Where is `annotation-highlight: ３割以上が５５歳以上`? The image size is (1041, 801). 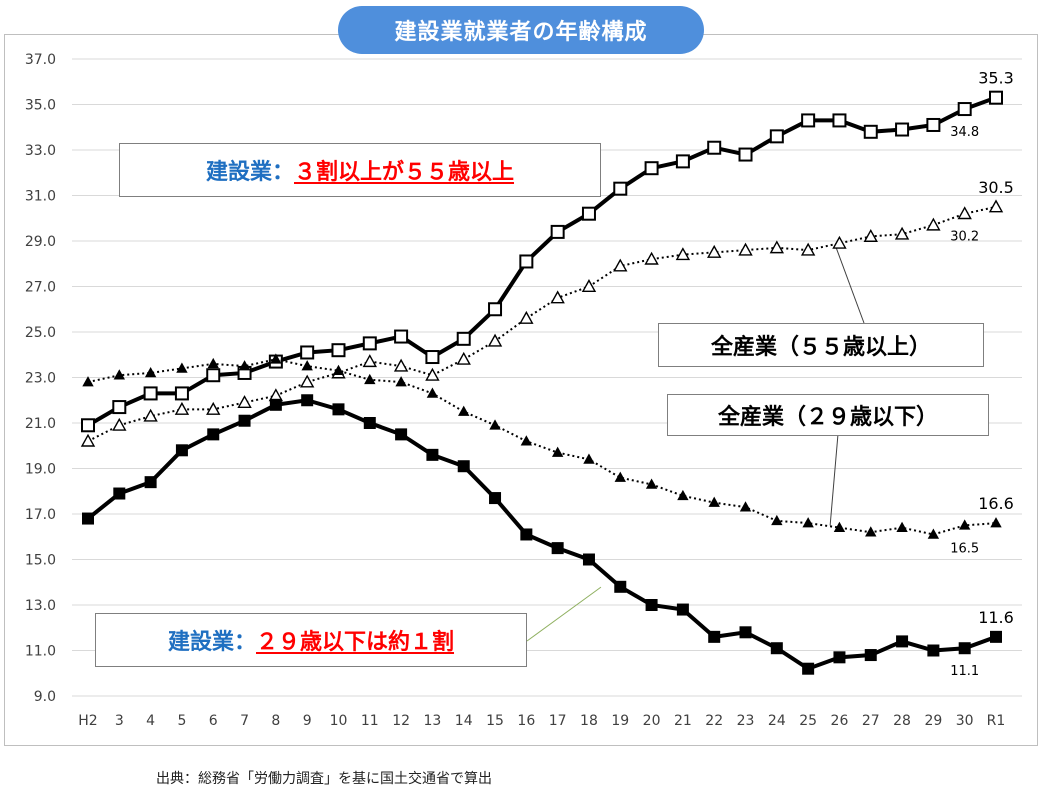
annotation-highlight: ３割以上が５５歳以上 is located at coordinates (404, 172).